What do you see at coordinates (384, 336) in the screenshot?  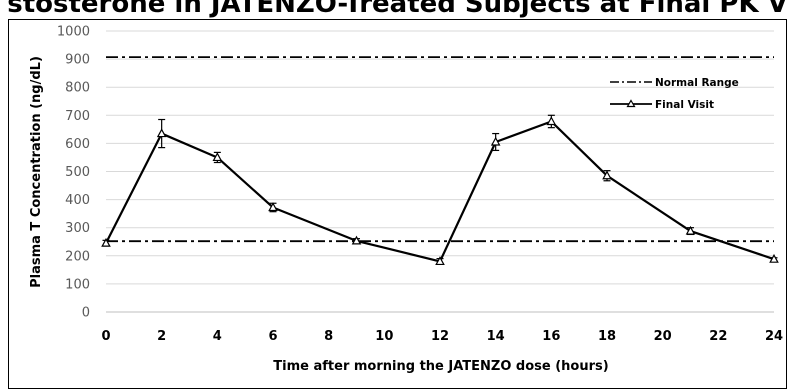 I see `x-tick-label: 10` at bounding box center [384, 336].